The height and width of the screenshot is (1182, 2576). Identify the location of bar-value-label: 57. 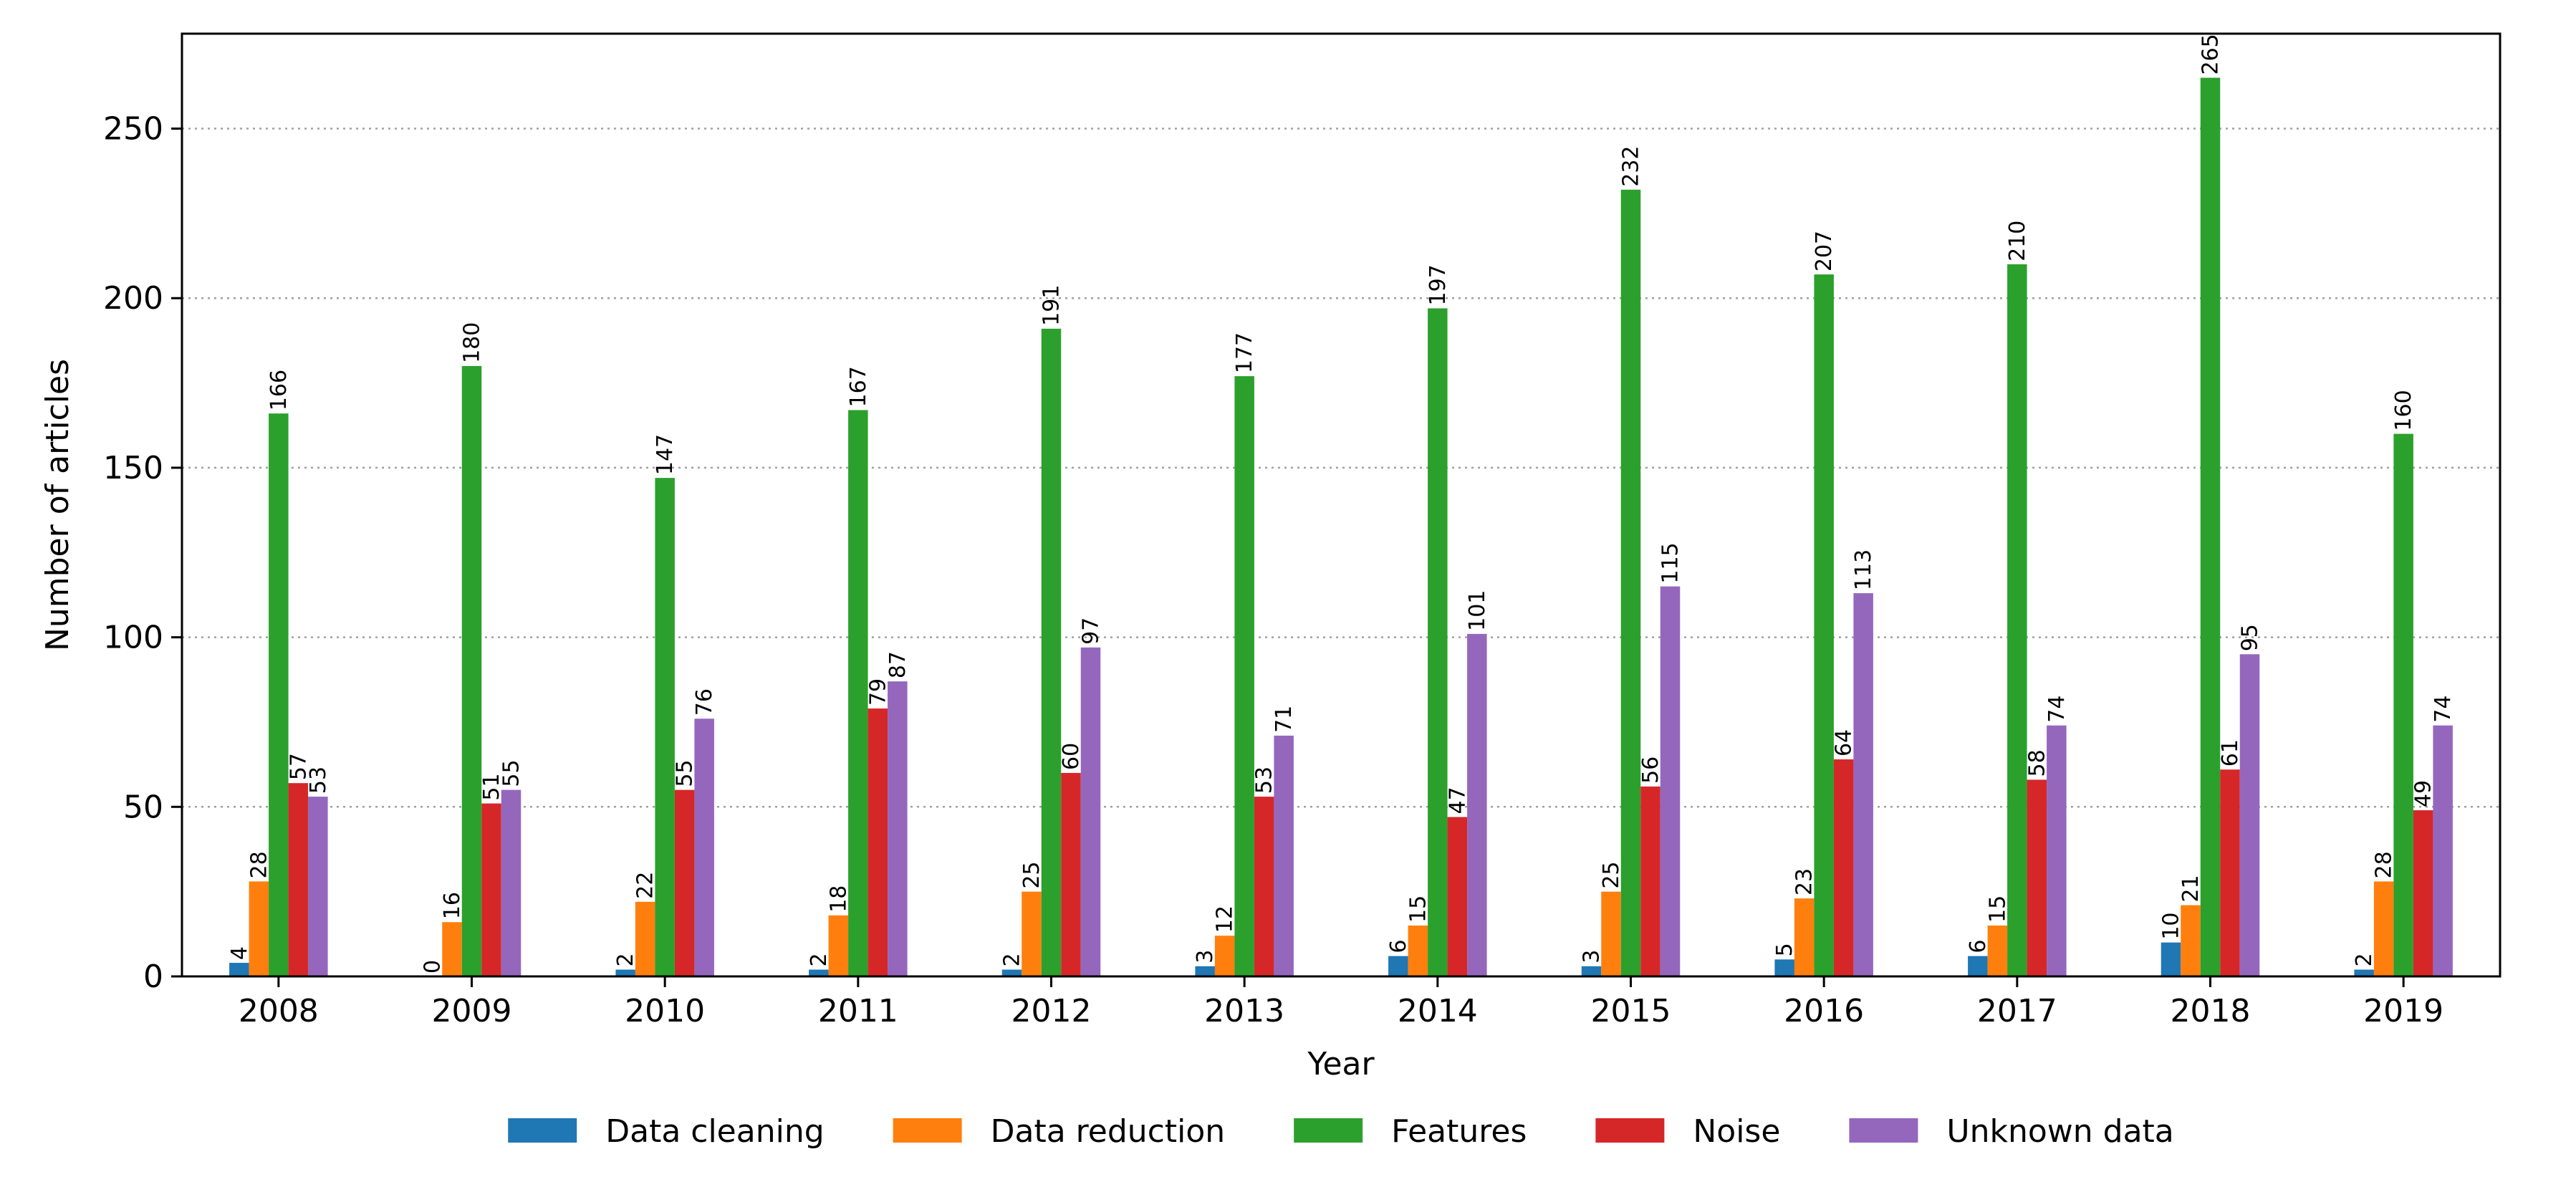
(299, 766).